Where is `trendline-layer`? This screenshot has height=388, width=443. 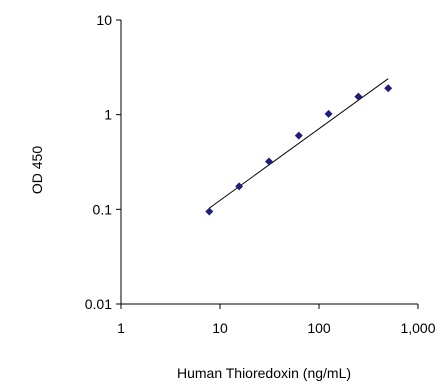
trendline-layer is located at coordinates (299, 143).